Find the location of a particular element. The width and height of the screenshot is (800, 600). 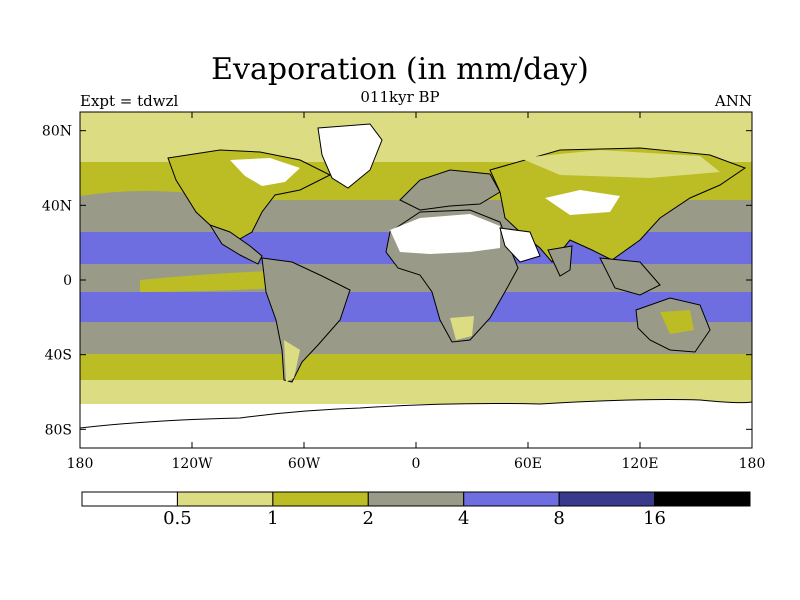

season-label: ANN is located at coordinates (733, 101).